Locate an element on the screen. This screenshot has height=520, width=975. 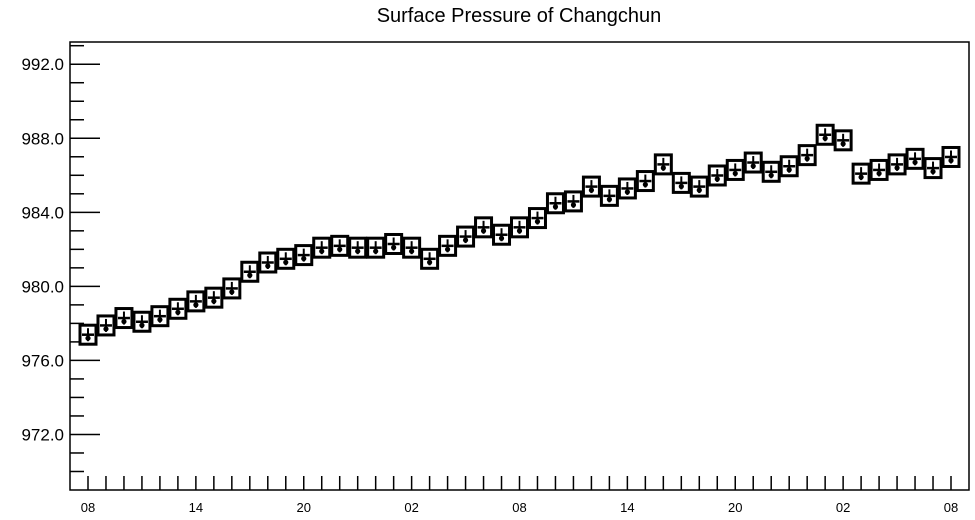
y-axis: 992.0 988.0 984.0 980.0 976.0 972.0 is located at coordinates (60, 258).